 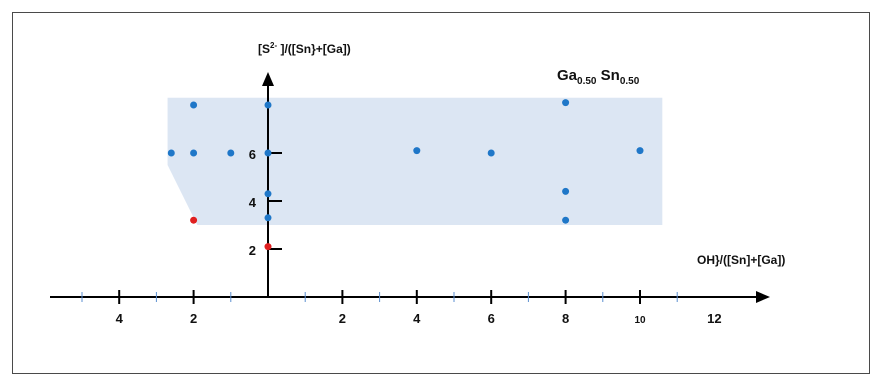 I want to click on x-axis-arrow, so click(x=763, y=297).